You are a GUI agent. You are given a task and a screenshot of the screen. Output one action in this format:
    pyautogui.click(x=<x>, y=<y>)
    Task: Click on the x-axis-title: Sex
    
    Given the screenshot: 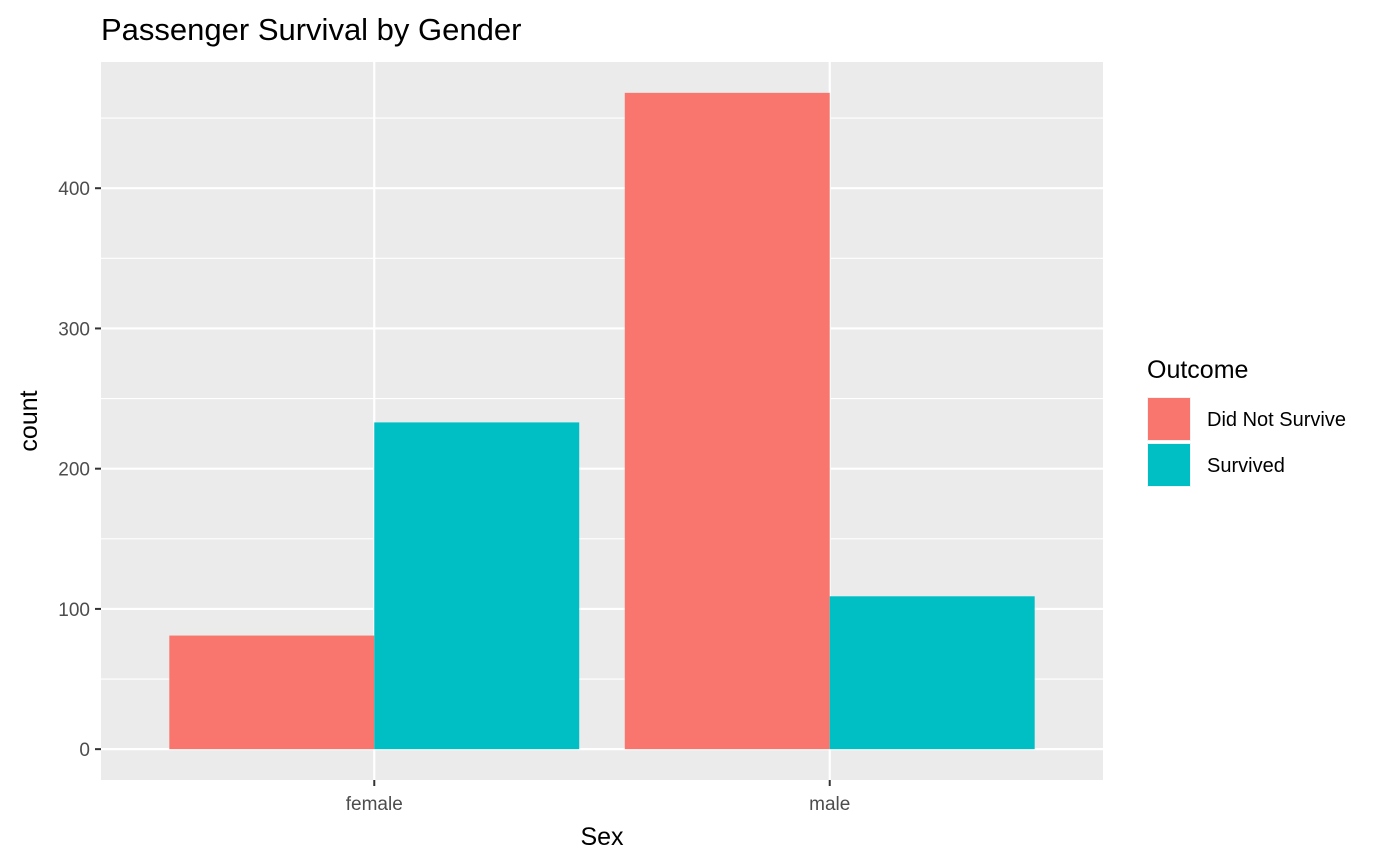 What is the action you would take?
    pyautogui.click(x=602, y=837)
    